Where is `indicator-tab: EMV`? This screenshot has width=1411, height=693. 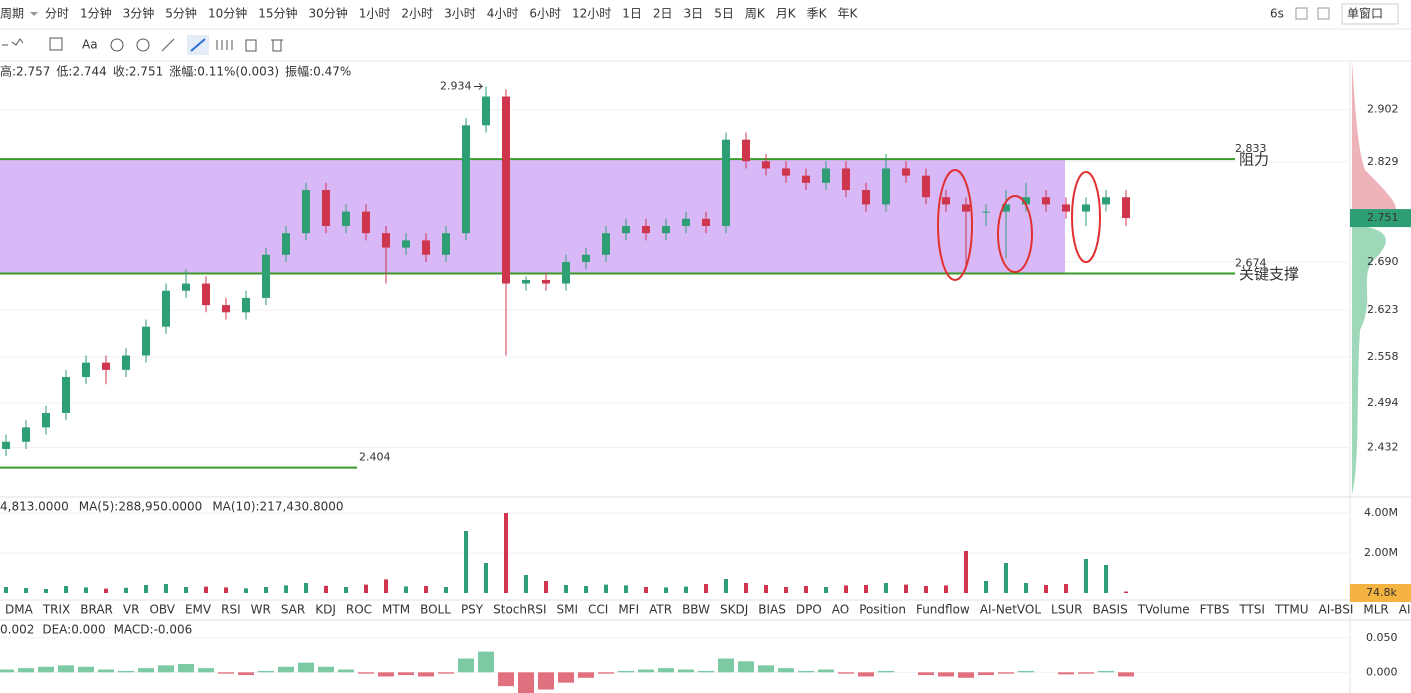 indicator-tab: EMV is located at coordinates (198, 610).